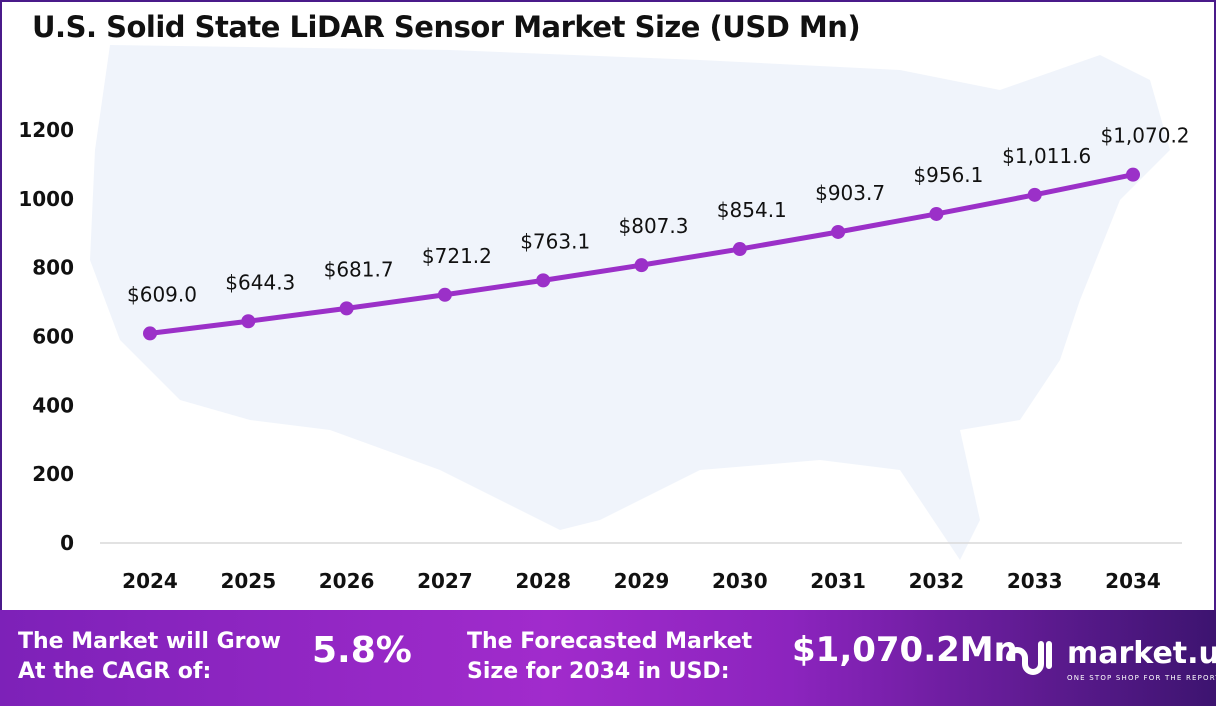  Describe the element at coordinates (67, 543) in the screenshot. I see `y-tick-label: 0` at that location.